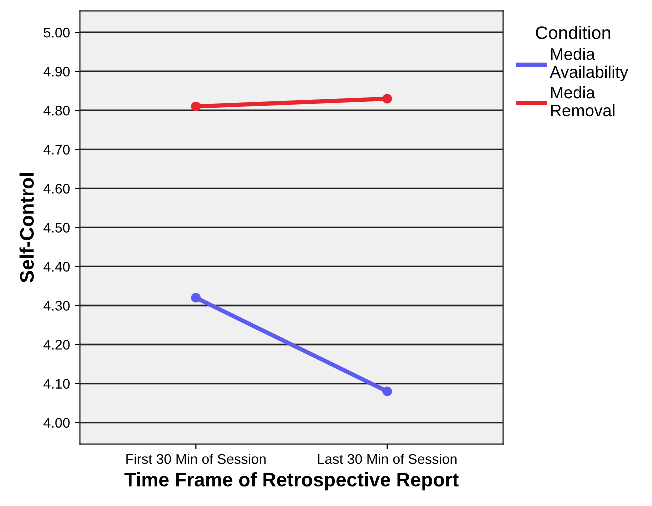  What do you see at coordinates (57, 189) in the screenshot?
I see `y-tick-label: 4.60` at bounding box center [57, 189].